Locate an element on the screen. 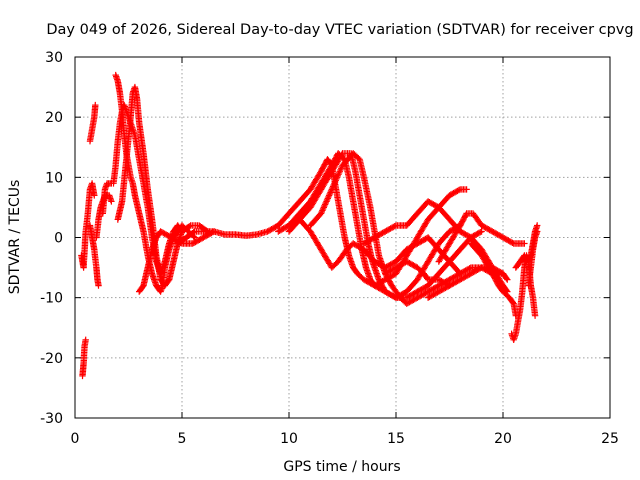  y-tick-label: 10 is located at coordinates (54, 178).